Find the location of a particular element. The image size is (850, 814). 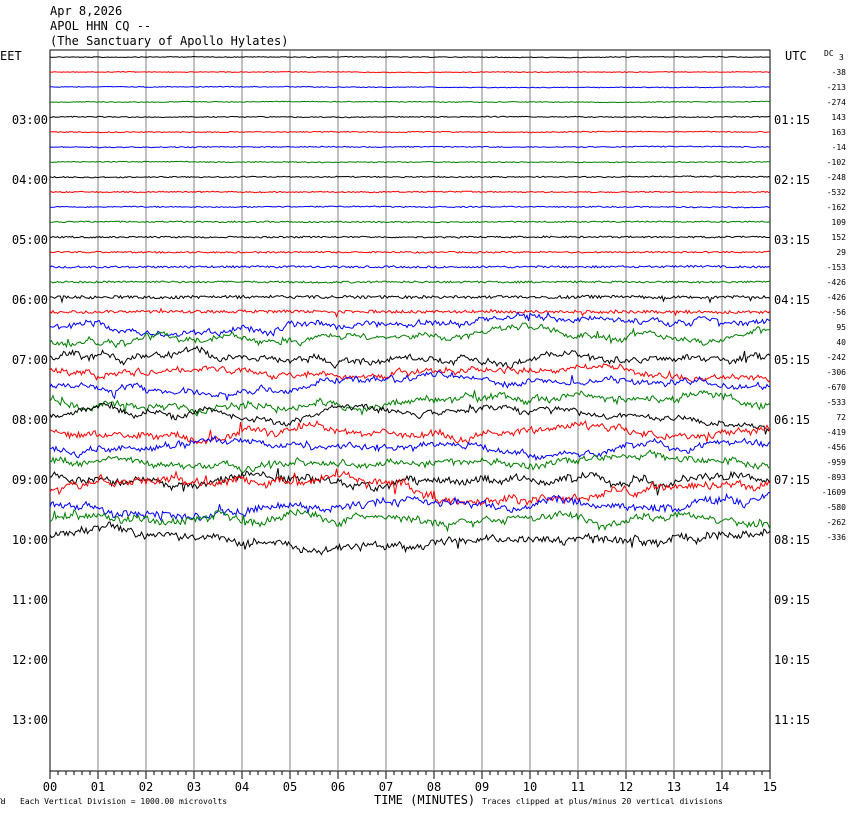

dc-offset-label: 152 is located at coordinates (839, 237).